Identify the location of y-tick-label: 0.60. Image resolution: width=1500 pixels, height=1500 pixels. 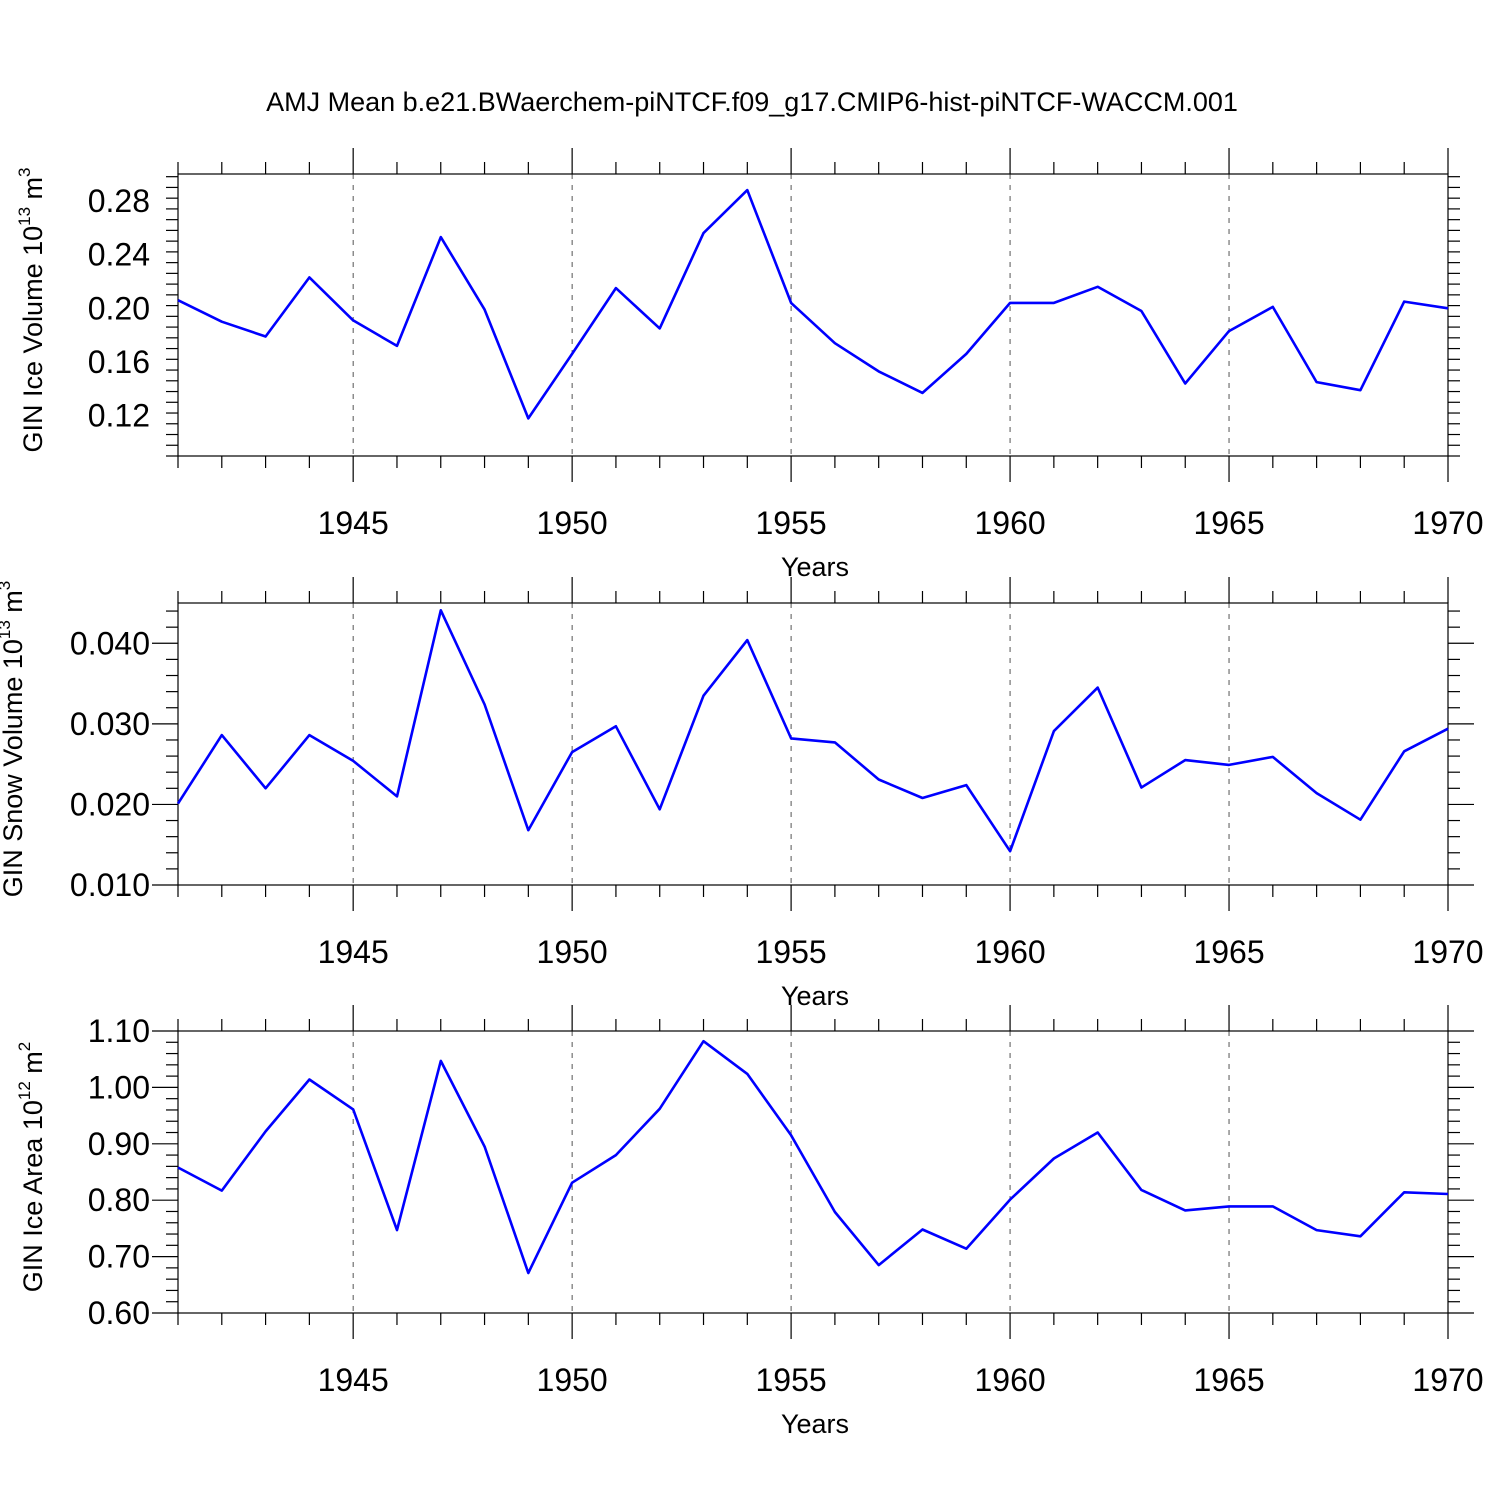
(119, 1313).